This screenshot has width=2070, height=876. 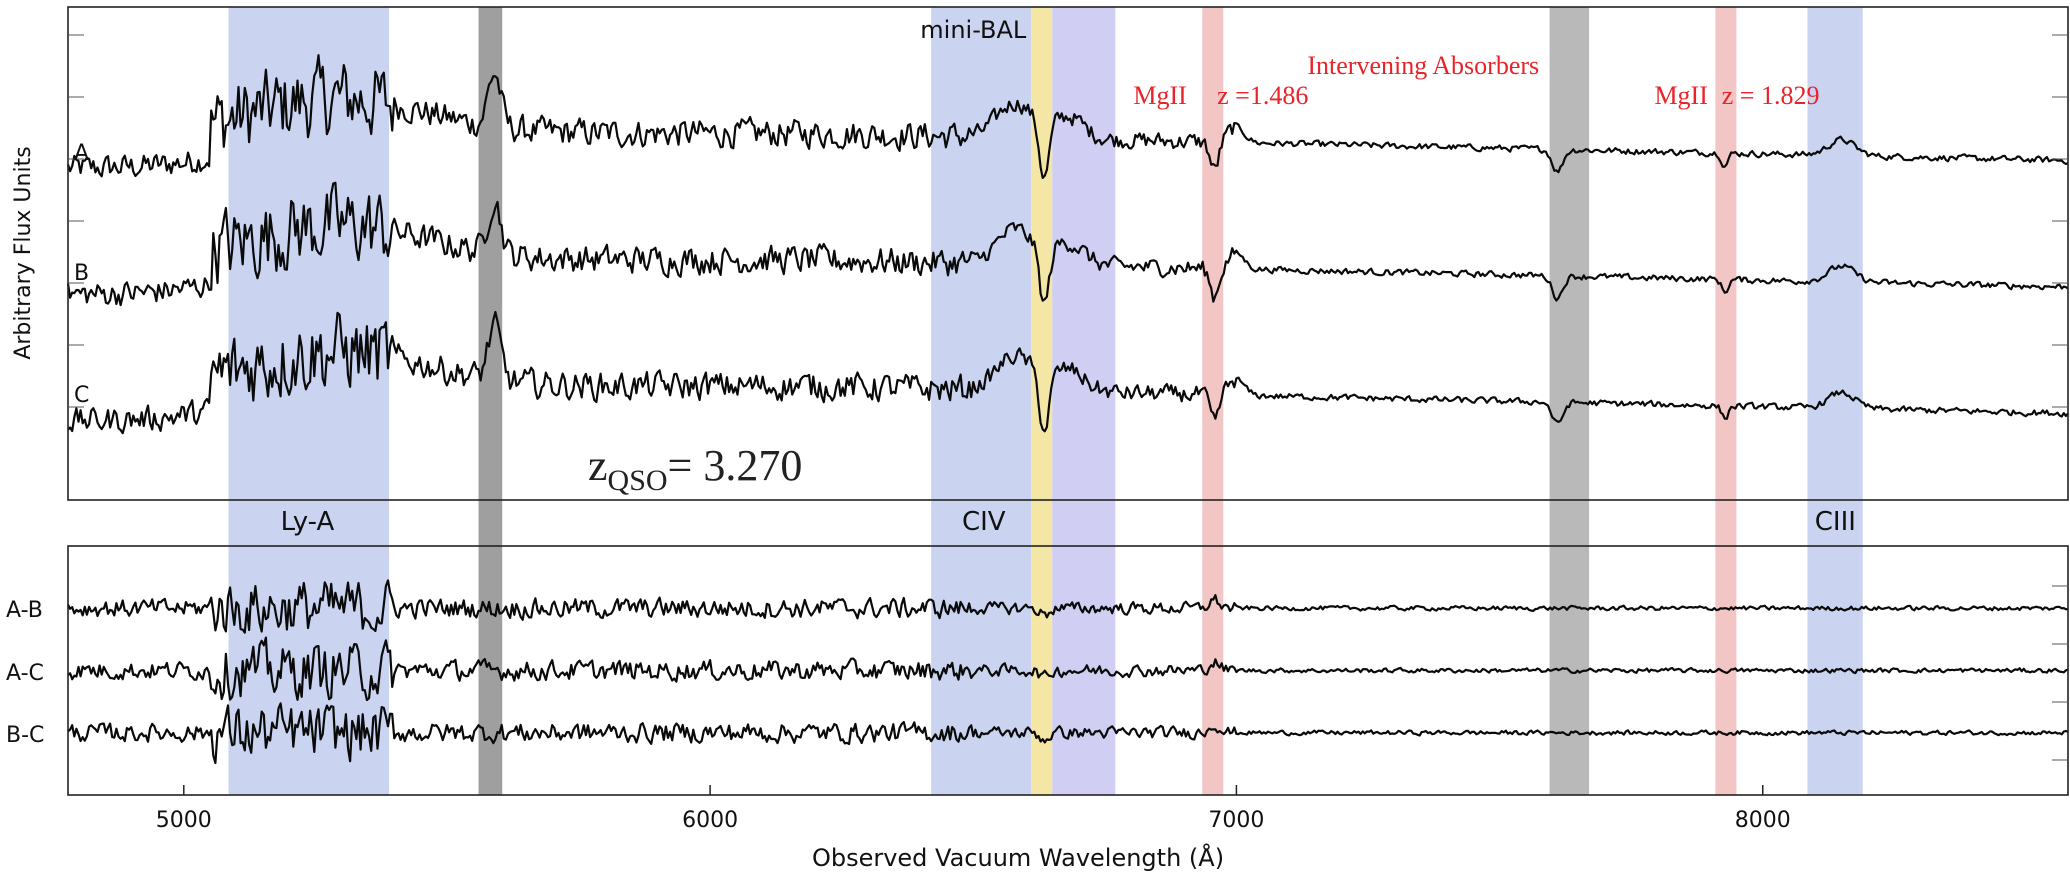 I want to click on top-series-b, so click(x=1067, y=244).